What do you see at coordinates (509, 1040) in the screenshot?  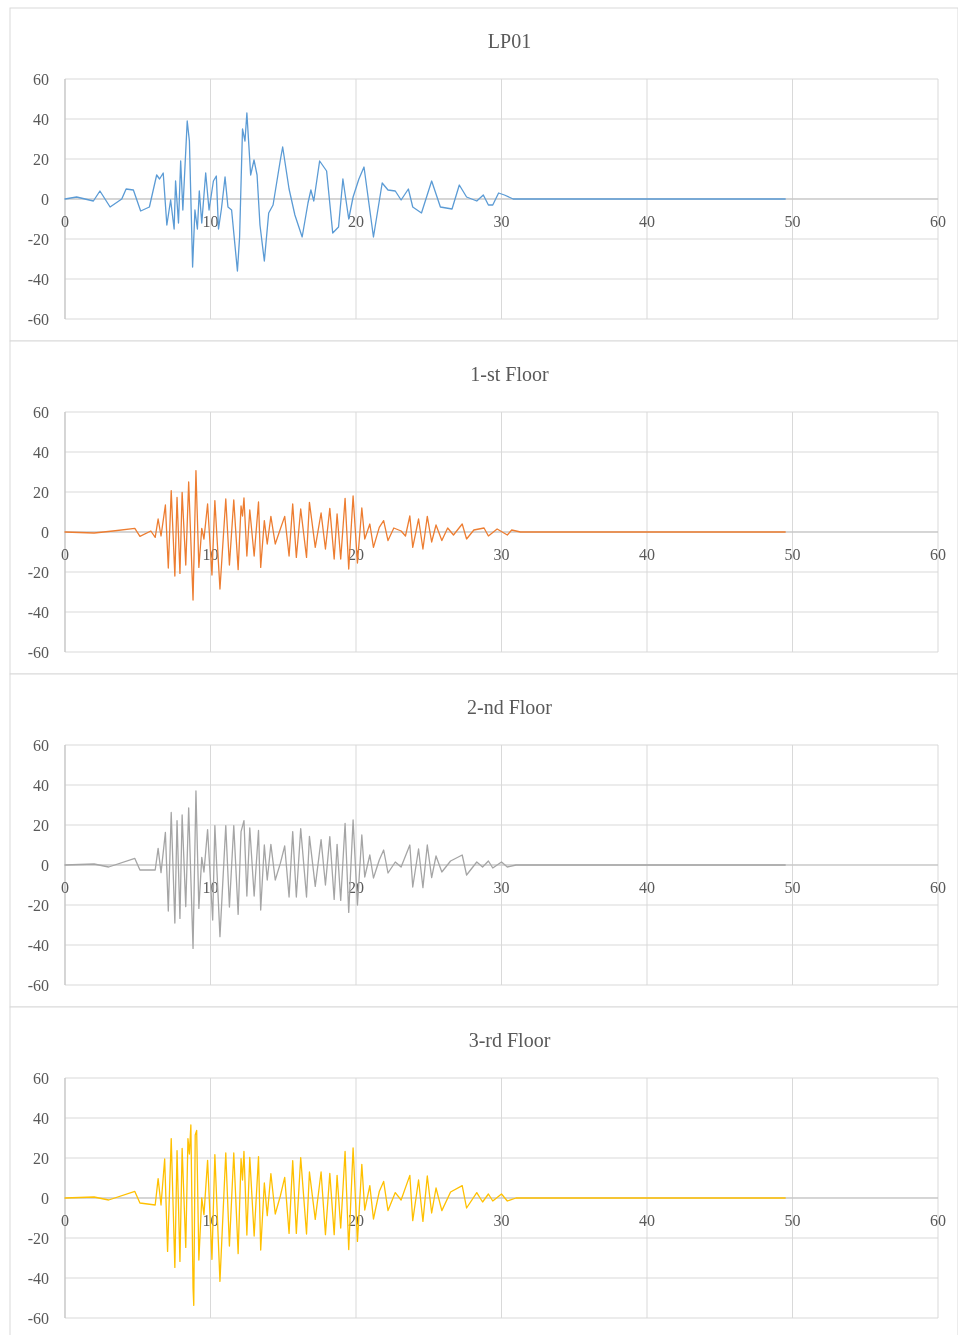 I see `chart-title: 3-rd Floor` at bounding box center [509, 1040].